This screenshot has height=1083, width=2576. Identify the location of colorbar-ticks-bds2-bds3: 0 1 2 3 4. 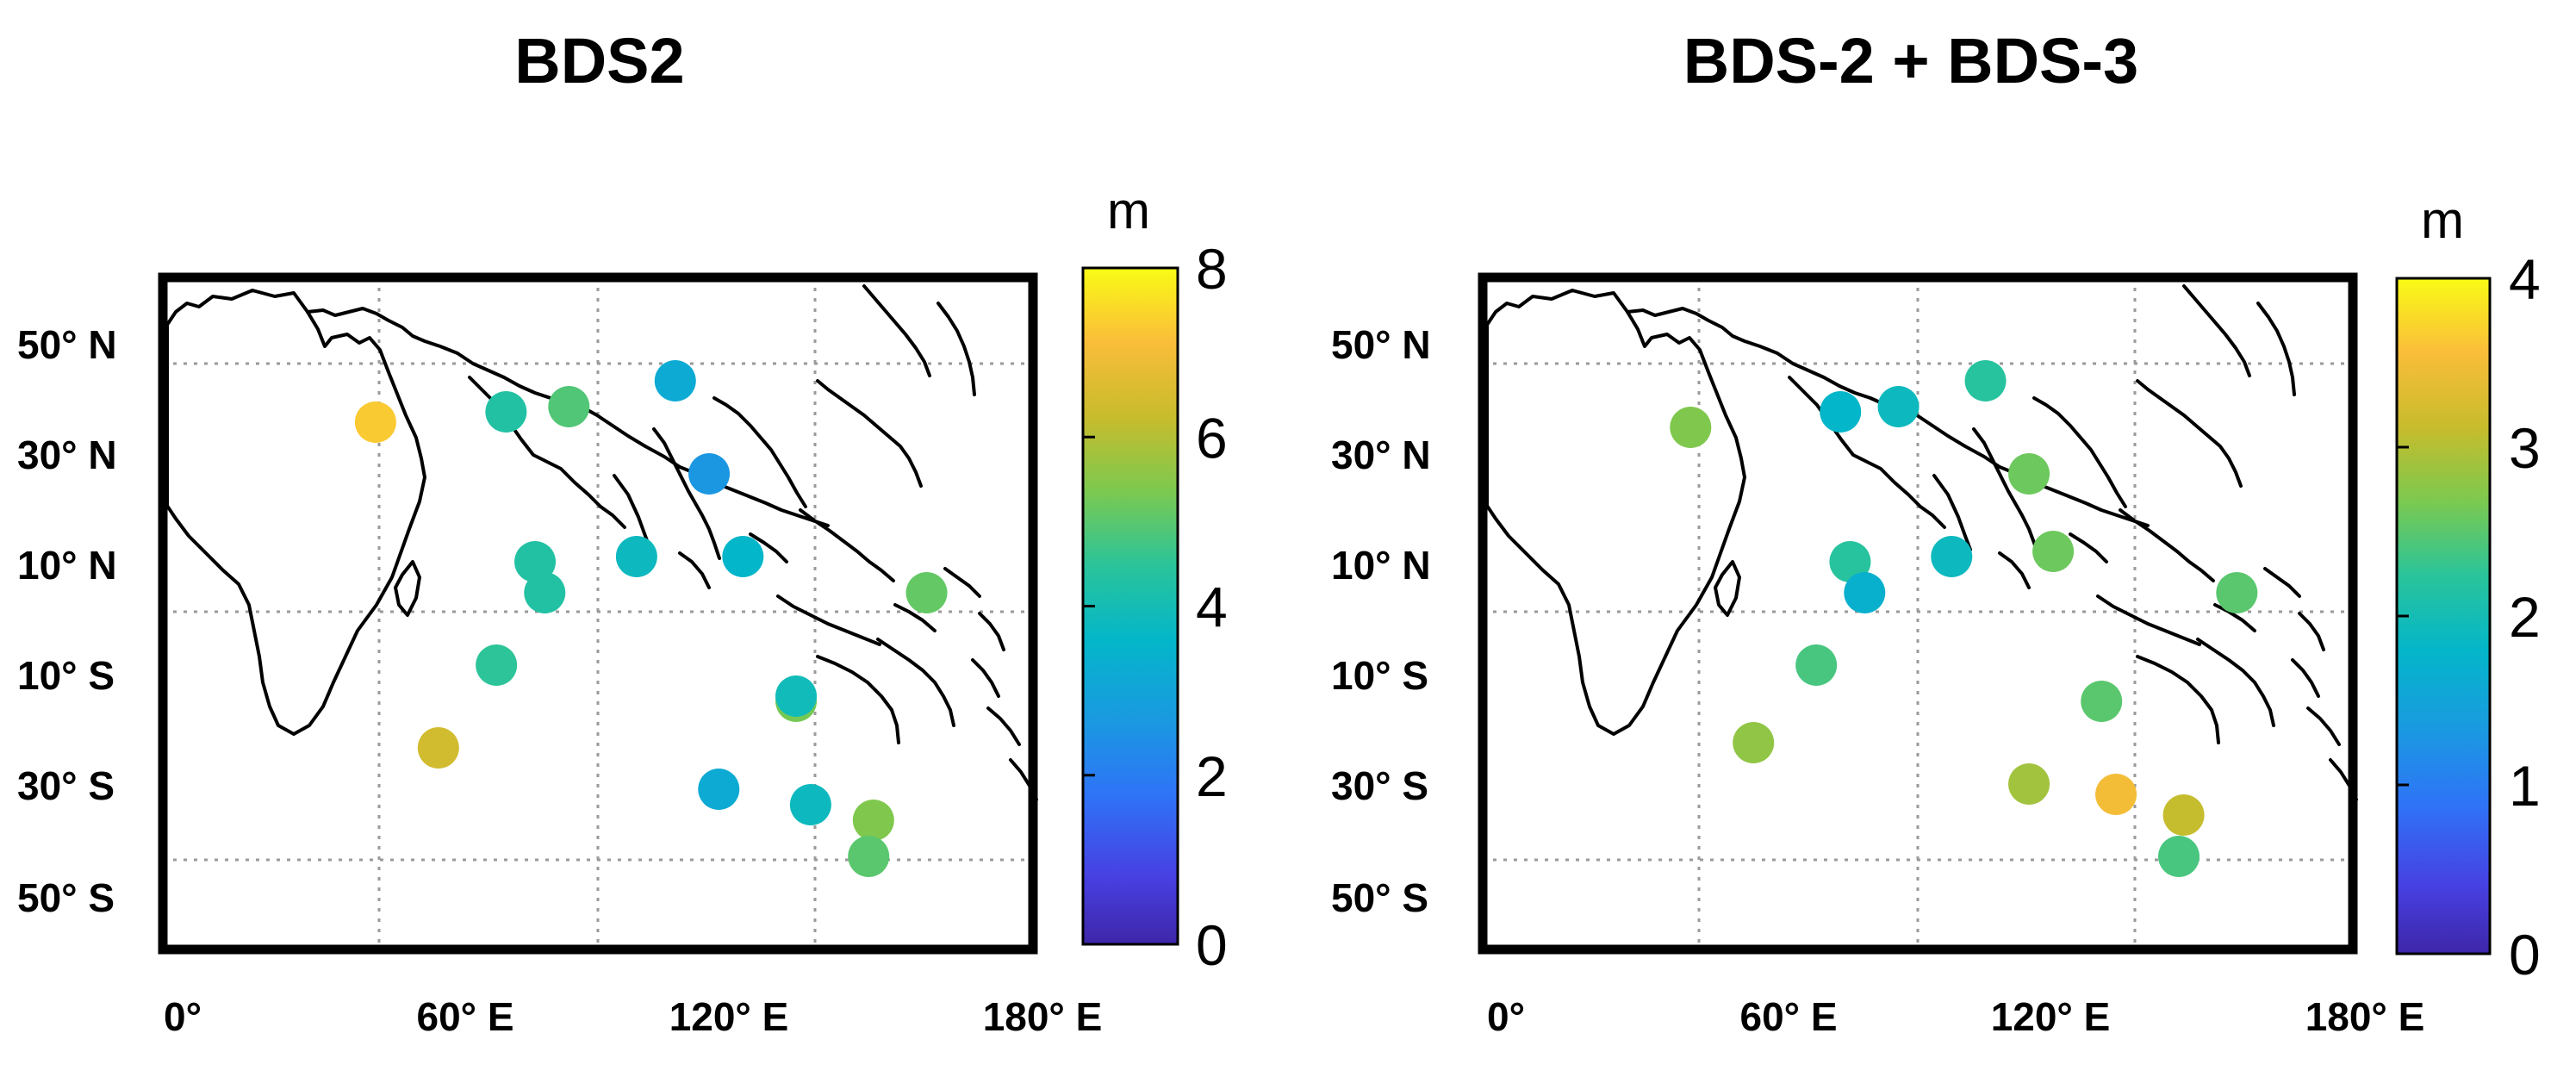
(2469, 617).